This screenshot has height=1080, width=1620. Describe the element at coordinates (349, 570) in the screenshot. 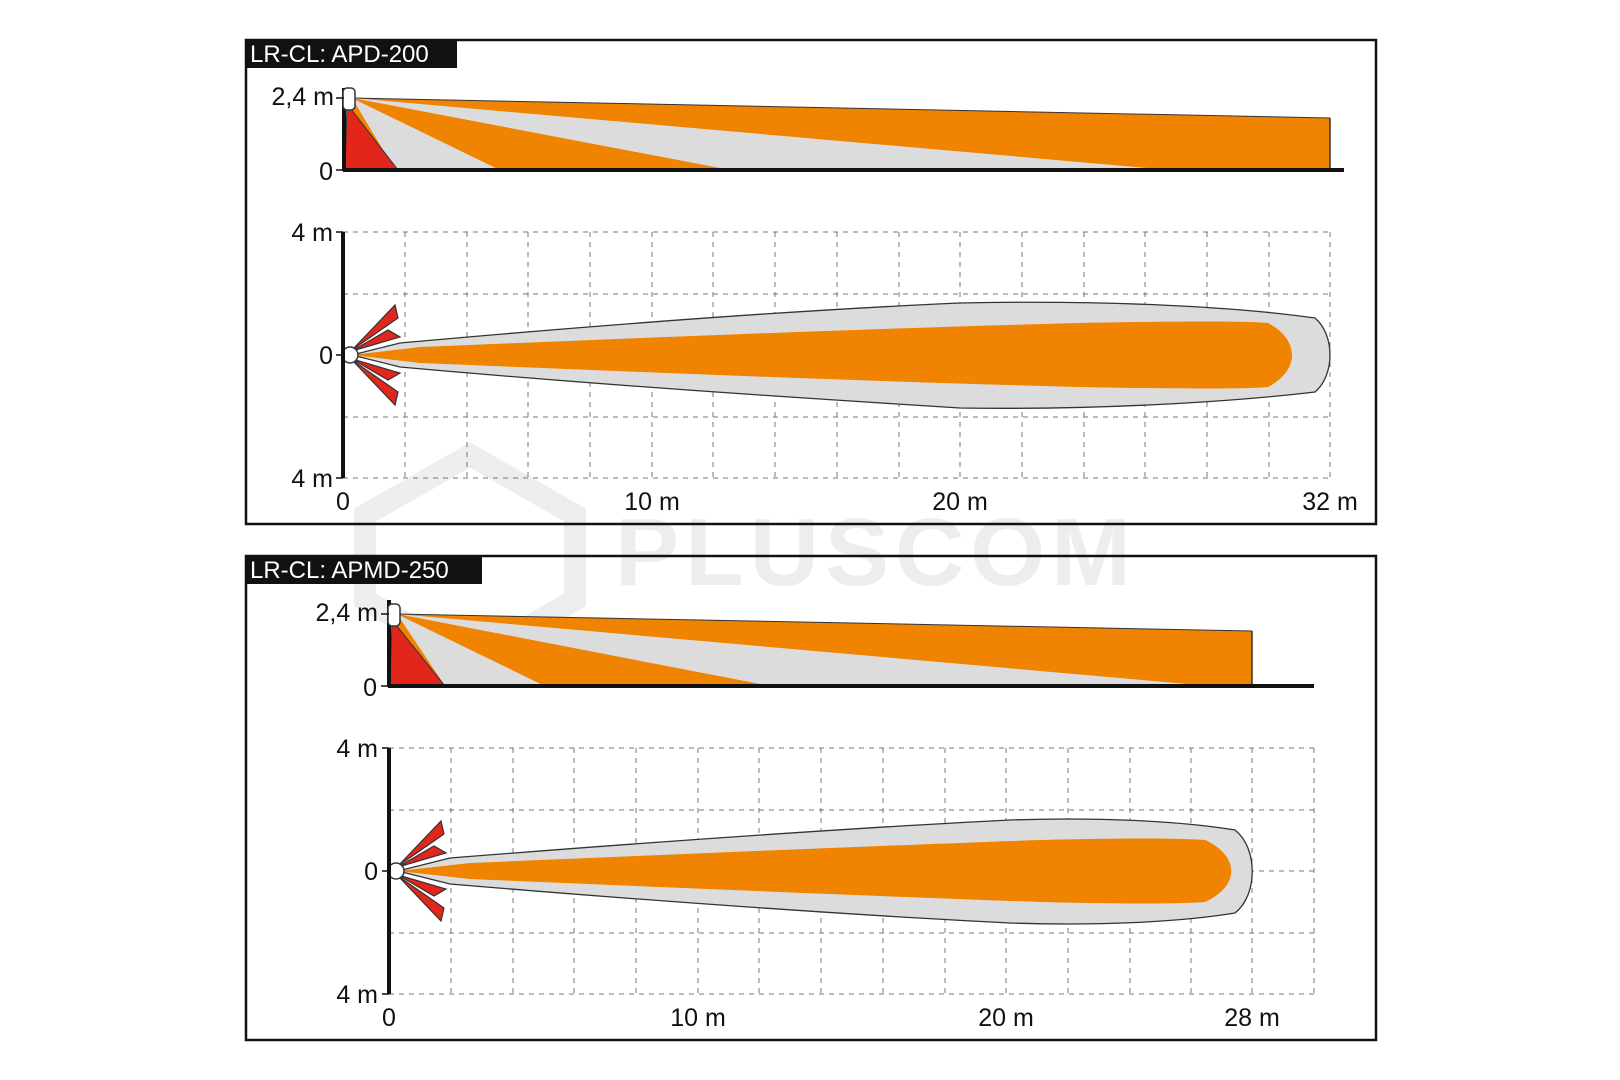

I see `panel-title: LR-CL: APMD-250` at that location.